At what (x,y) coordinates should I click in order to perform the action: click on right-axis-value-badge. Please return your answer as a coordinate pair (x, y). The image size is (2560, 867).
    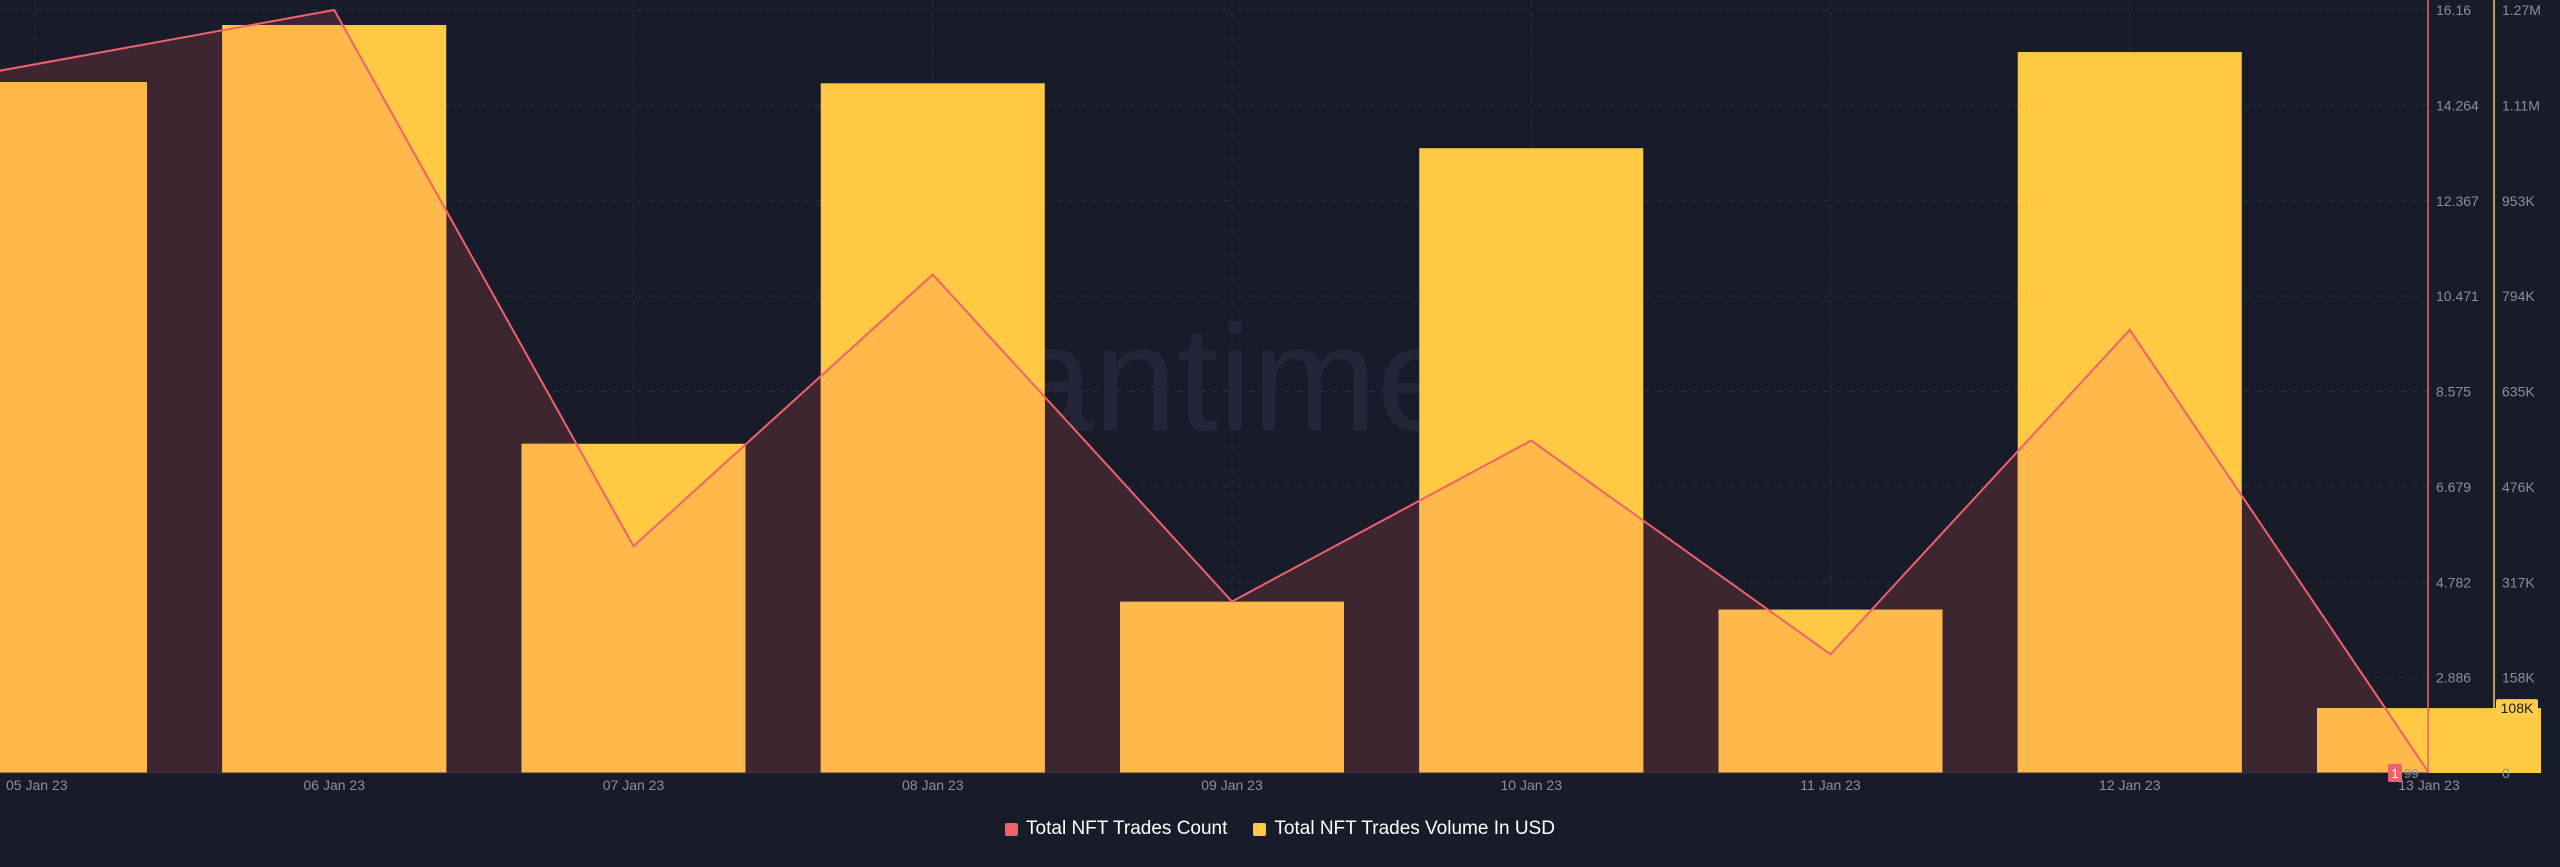
    Looking at the image, I should click on (2517, 708).